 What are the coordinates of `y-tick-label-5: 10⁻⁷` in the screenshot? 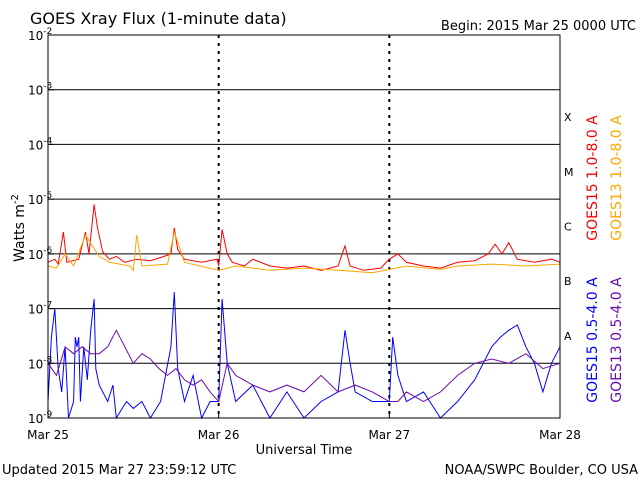 It's located at (40, 309).